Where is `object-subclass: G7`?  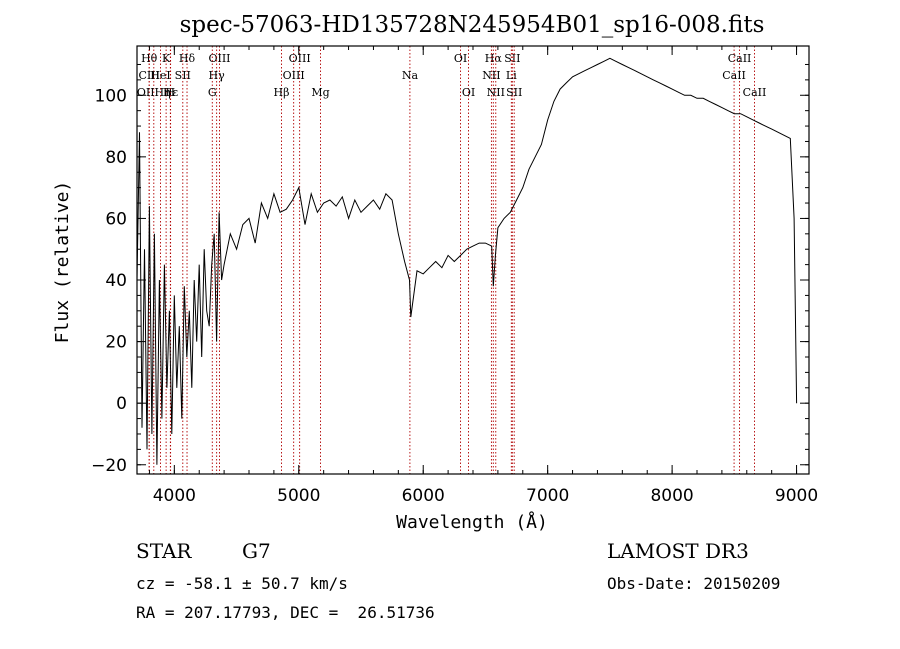 object-subclass: G7 is located at coordinates (256, 551).